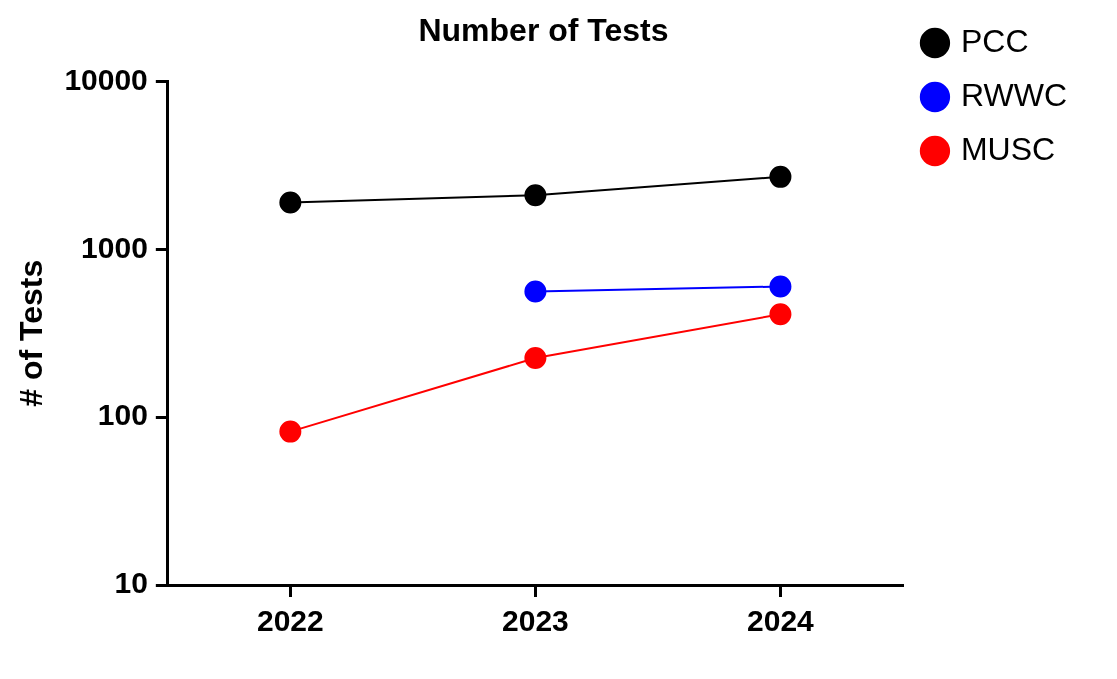  I want to click on y-tick-label: 1000, so click(114, 247).